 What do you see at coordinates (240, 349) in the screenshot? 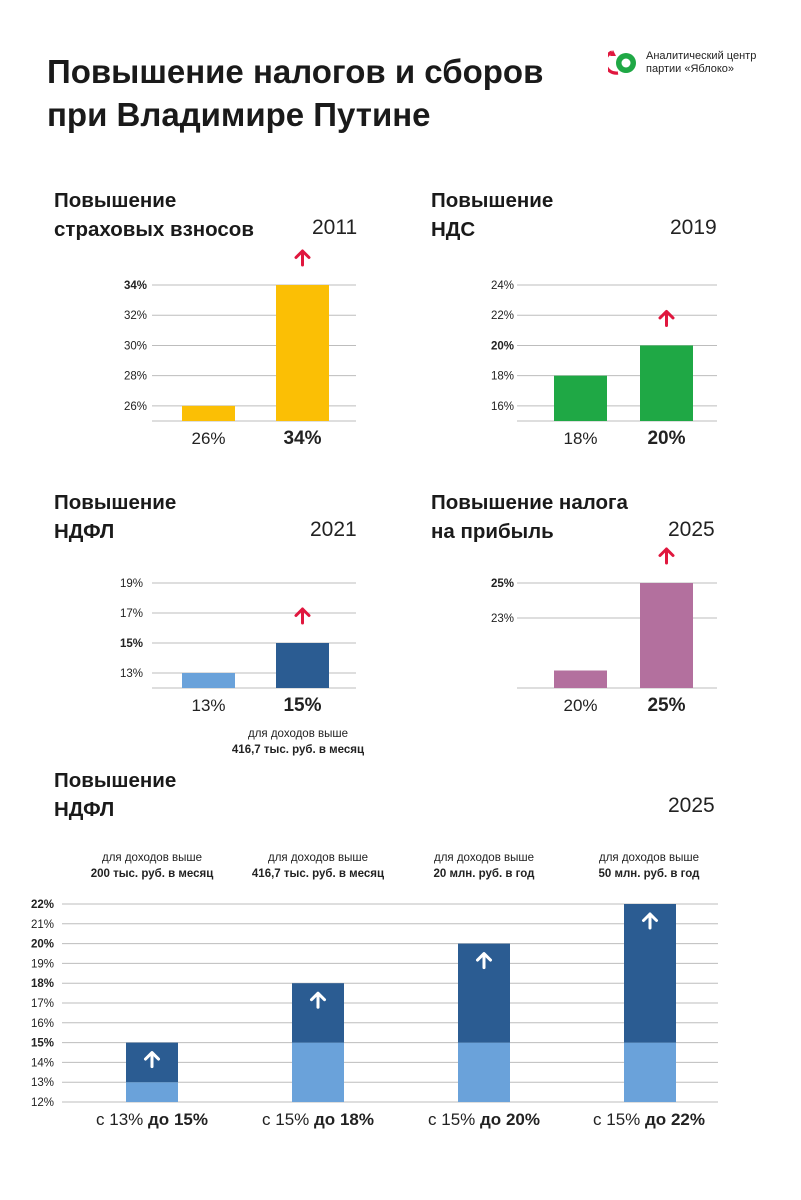
I see `insurance-chart: 26% 28% 30% 32% 34% 26% 34%` at bounding box center [240, 349].